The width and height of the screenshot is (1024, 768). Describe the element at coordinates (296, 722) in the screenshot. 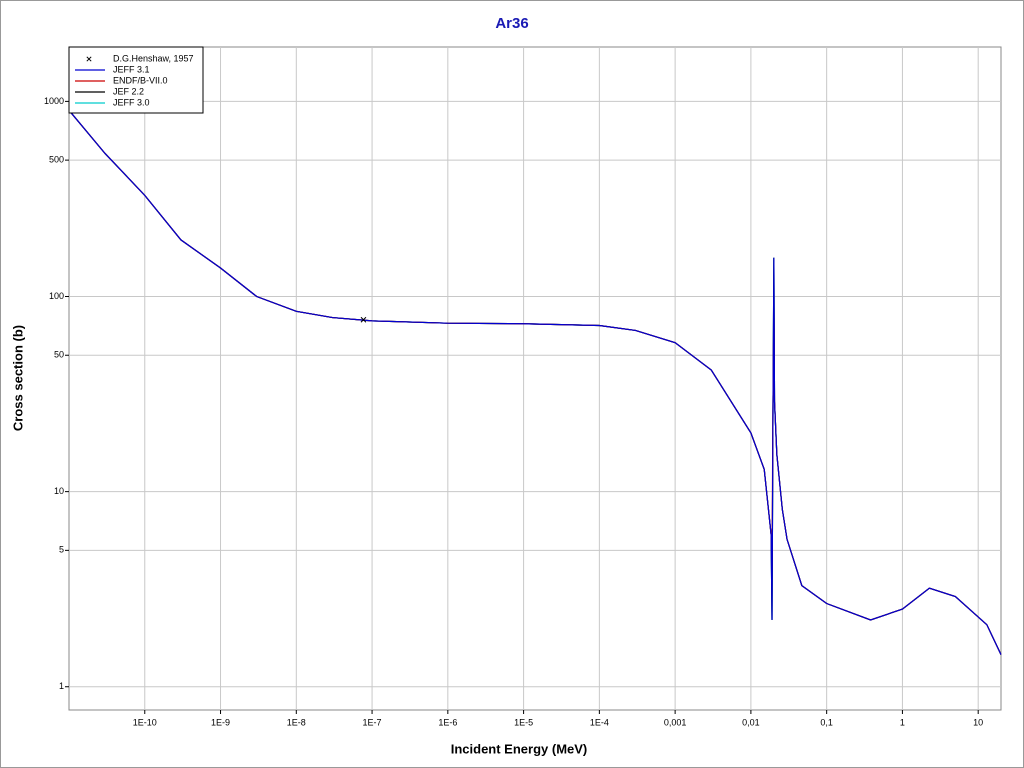

I see `x-tick-label: 1E-8` at that location.